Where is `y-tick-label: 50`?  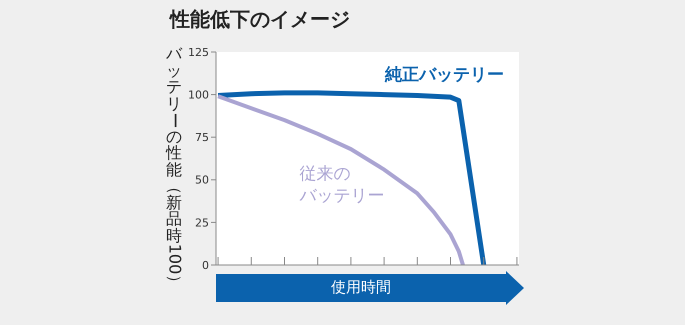 y-tick-label: 50 is located at coordinates (202, 180).